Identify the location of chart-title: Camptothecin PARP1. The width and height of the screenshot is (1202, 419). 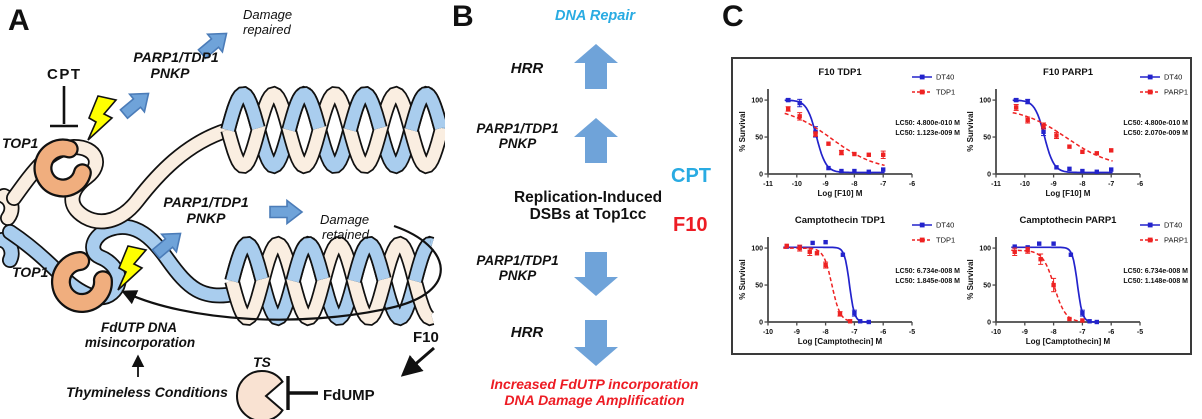
(1069, 220).